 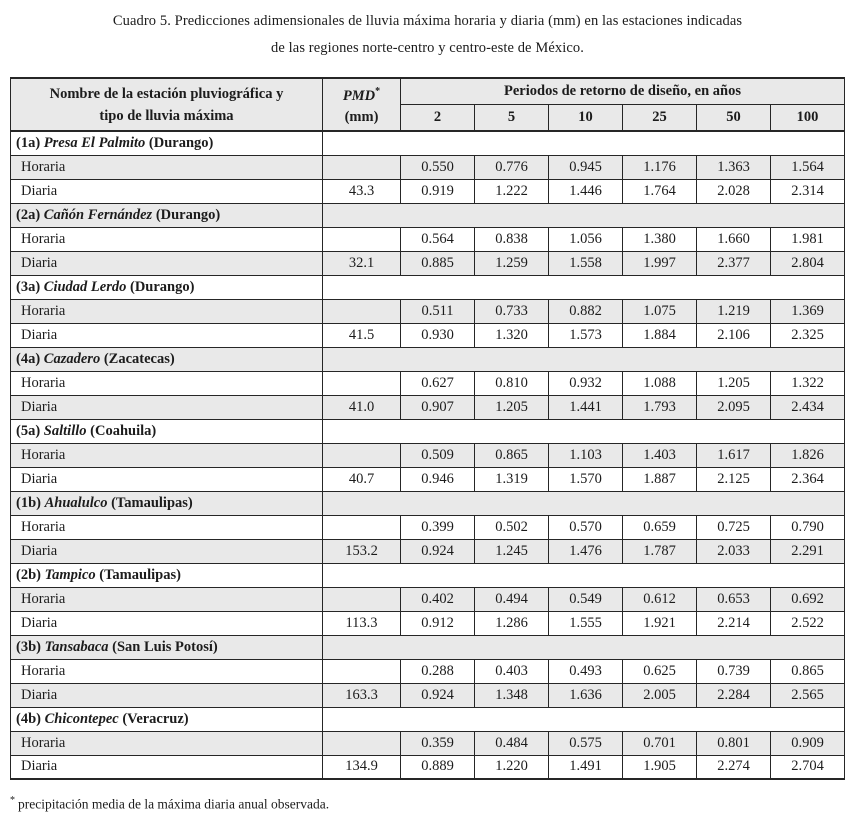 I want to click on prediction-value-cell: 1.997, so click(x=659, y=263).